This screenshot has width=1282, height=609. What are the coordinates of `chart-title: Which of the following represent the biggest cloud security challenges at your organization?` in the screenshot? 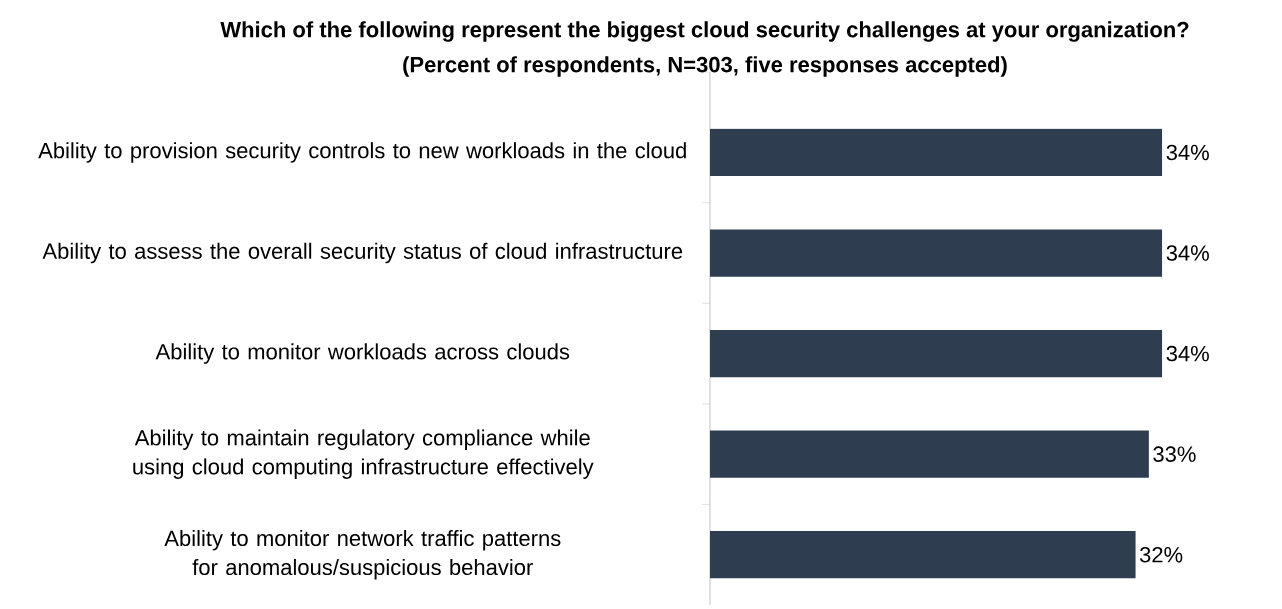 It's located at (704, 31).